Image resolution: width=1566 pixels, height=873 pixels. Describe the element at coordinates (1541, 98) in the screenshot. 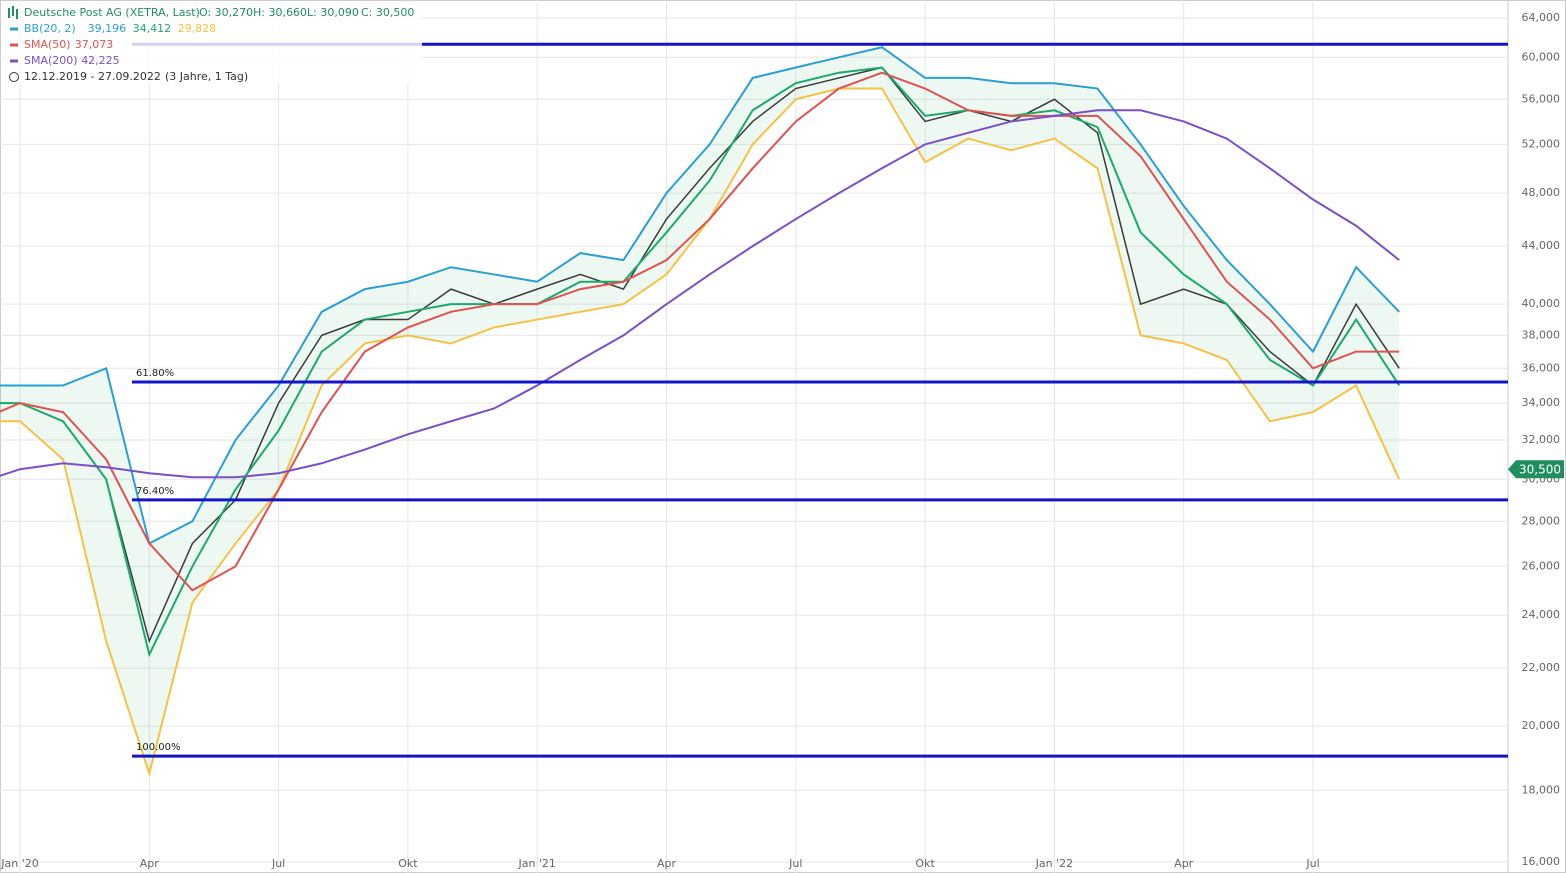

I see `y-tick-label: 56,000` at that location.